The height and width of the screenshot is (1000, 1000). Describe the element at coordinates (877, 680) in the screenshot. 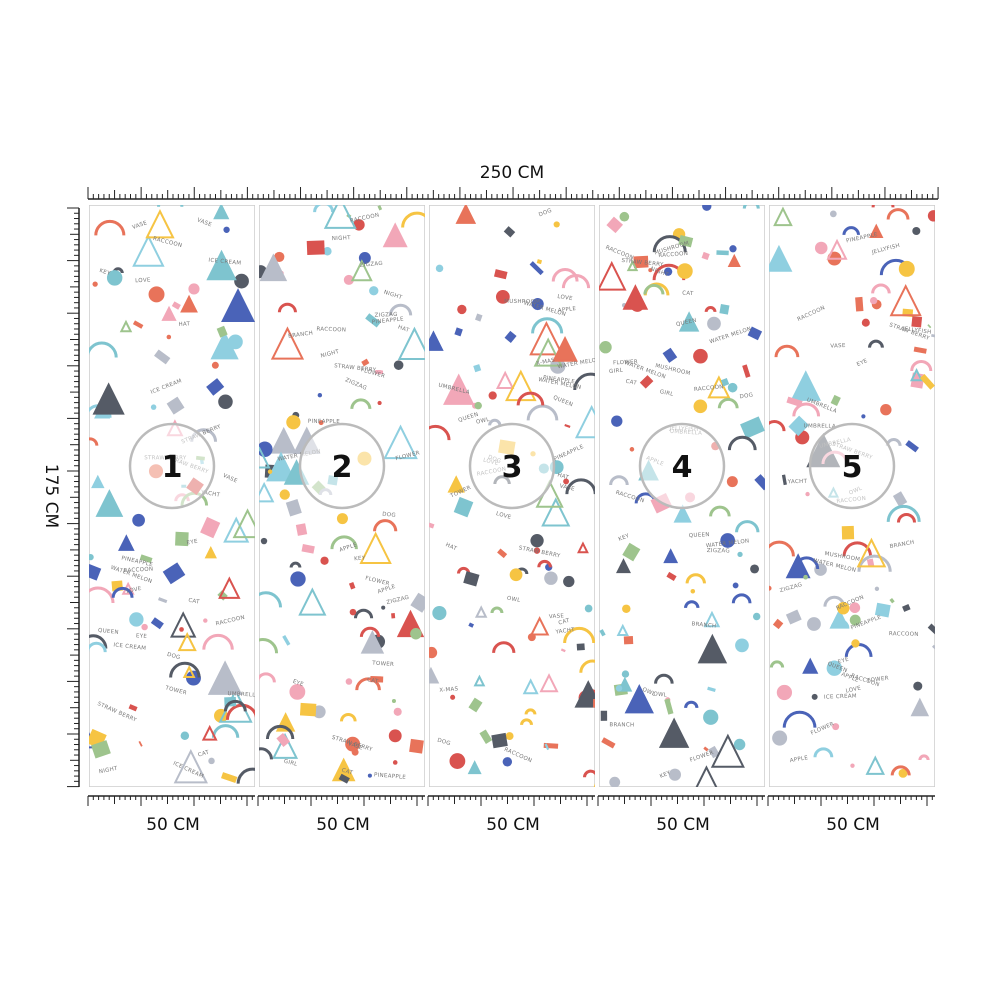

I see `pattern-word: TOWER` at that location.